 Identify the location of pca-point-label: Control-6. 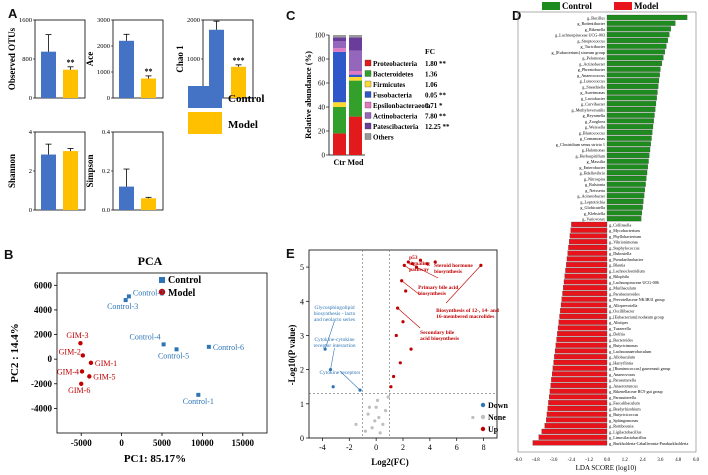
(228, 347).